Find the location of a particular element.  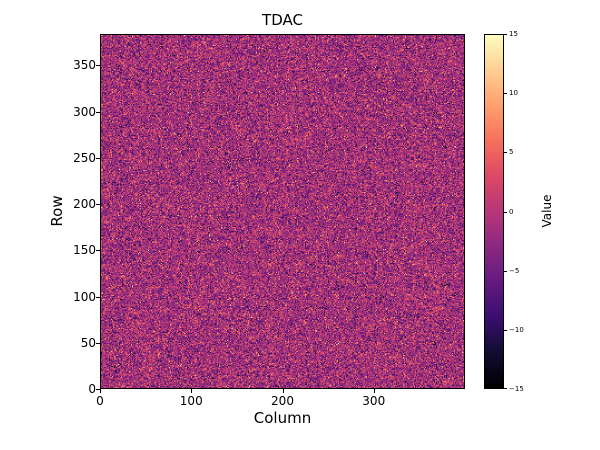

colorbar-tick-label: 5 is located at coordinates (511, 152).